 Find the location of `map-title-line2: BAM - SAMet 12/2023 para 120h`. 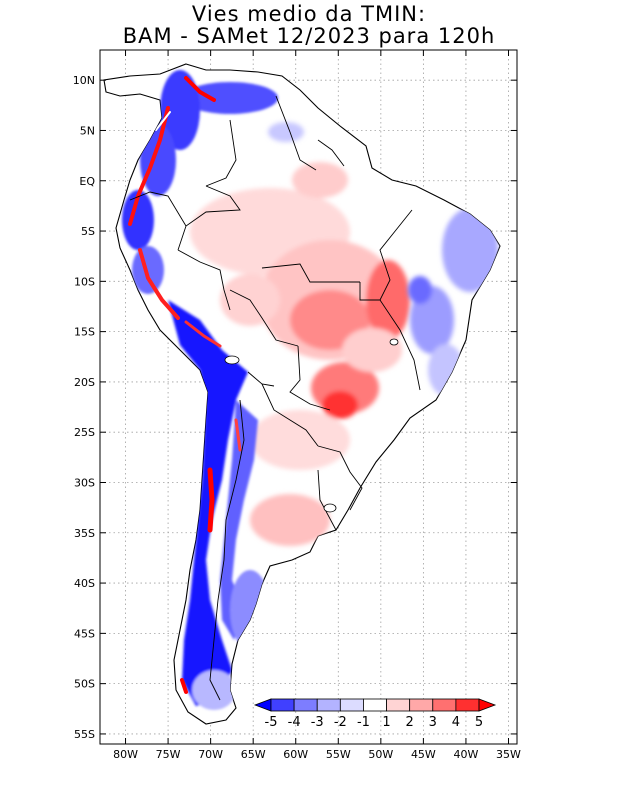

map-title-line2: BAM - SAMet 12/2023 para 120h is located at coordinates (309, 36).